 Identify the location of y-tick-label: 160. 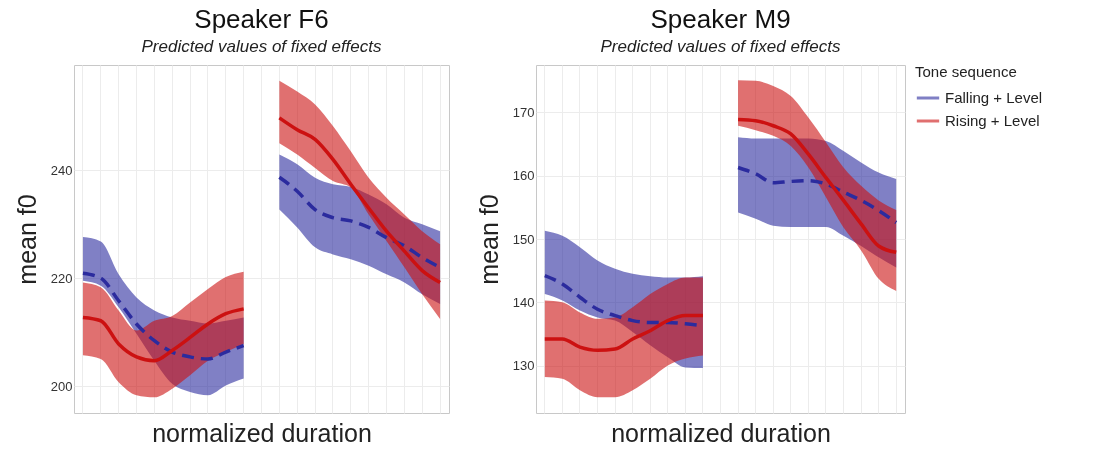
(523, 176).